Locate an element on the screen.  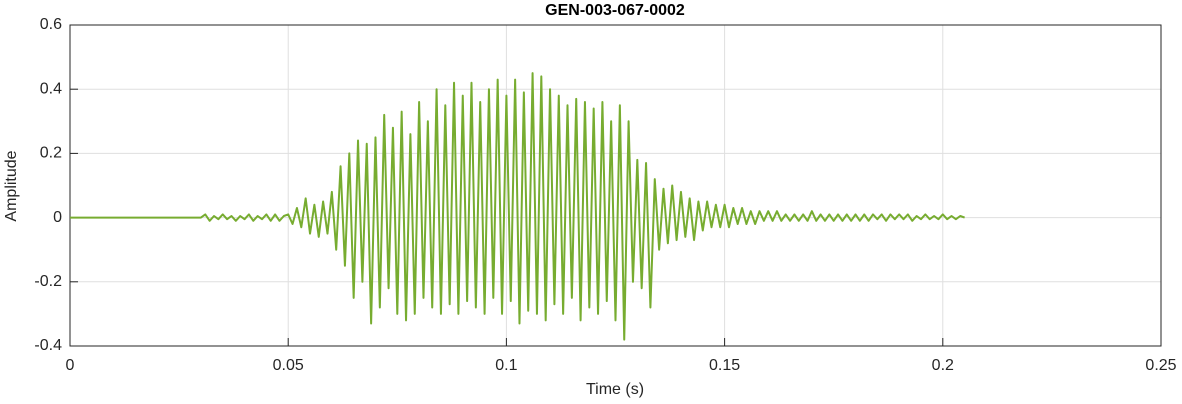
x-tick-label: 0.25 is located at coordinates (1160, 365).